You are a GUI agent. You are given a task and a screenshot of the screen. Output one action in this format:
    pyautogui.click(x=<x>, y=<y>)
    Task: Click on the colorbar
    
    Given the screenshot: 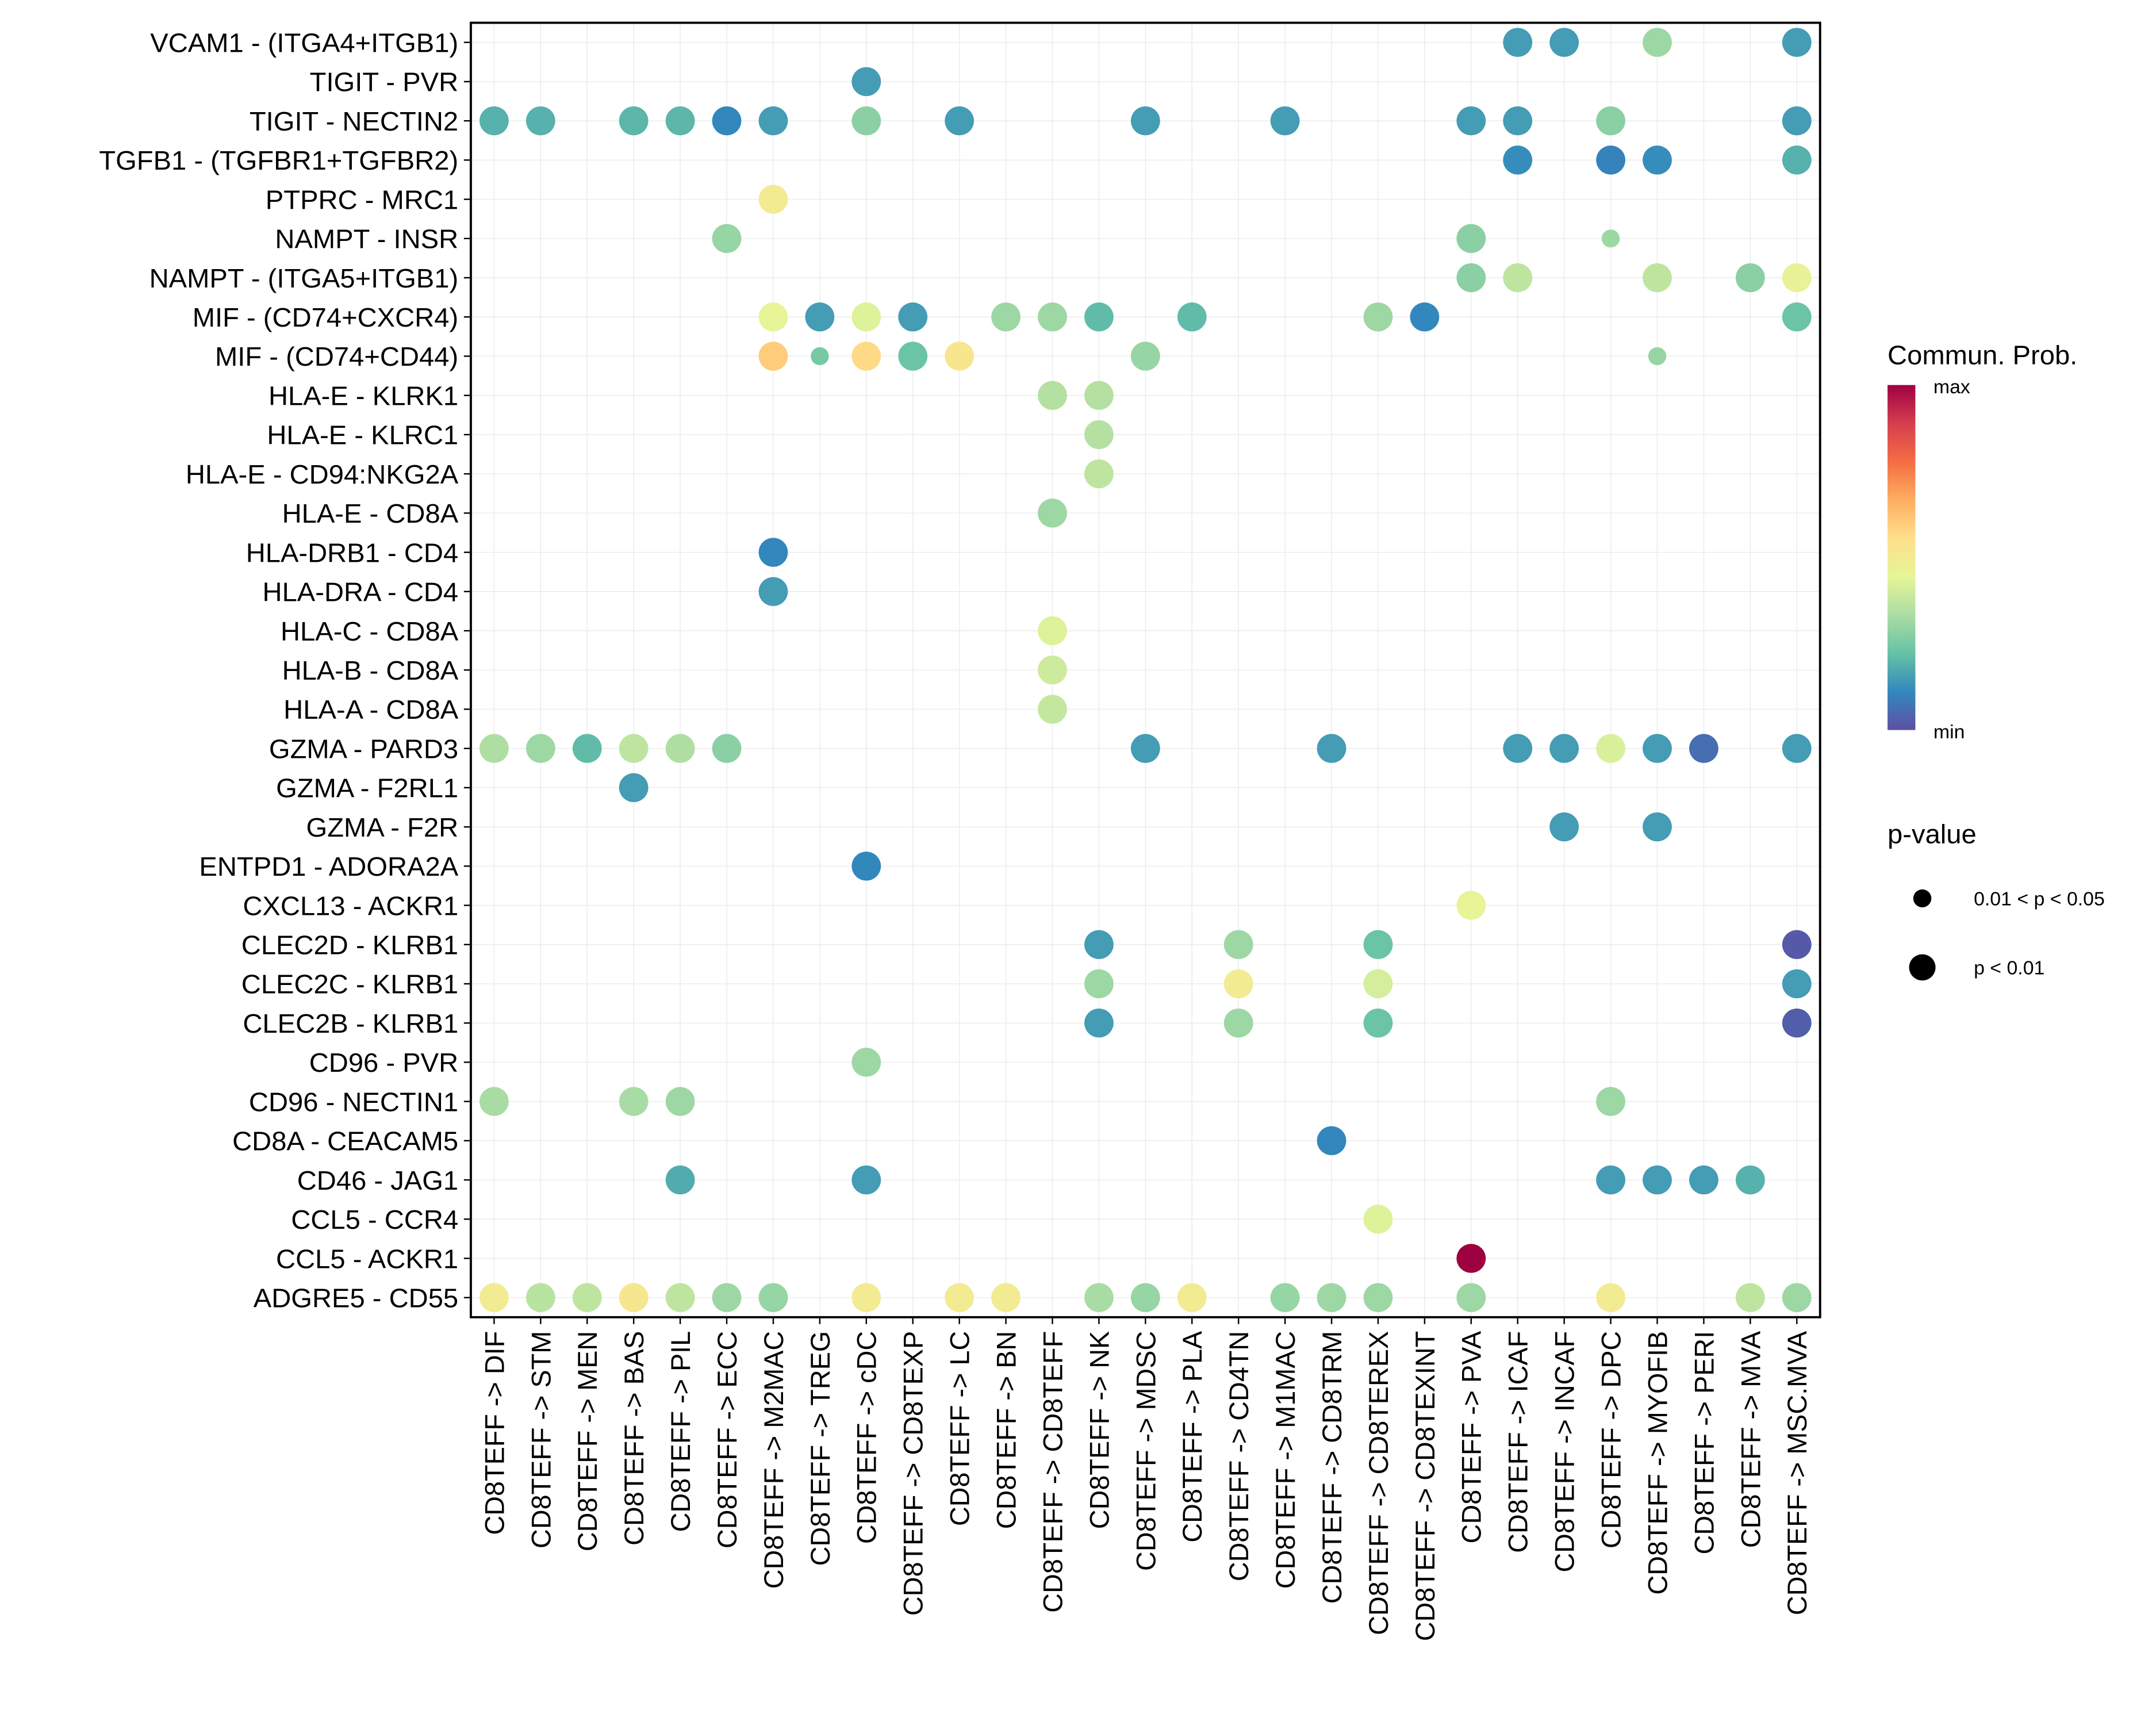 What is the action you would take?
    pyautogui.click(x=1902, y=557)
    